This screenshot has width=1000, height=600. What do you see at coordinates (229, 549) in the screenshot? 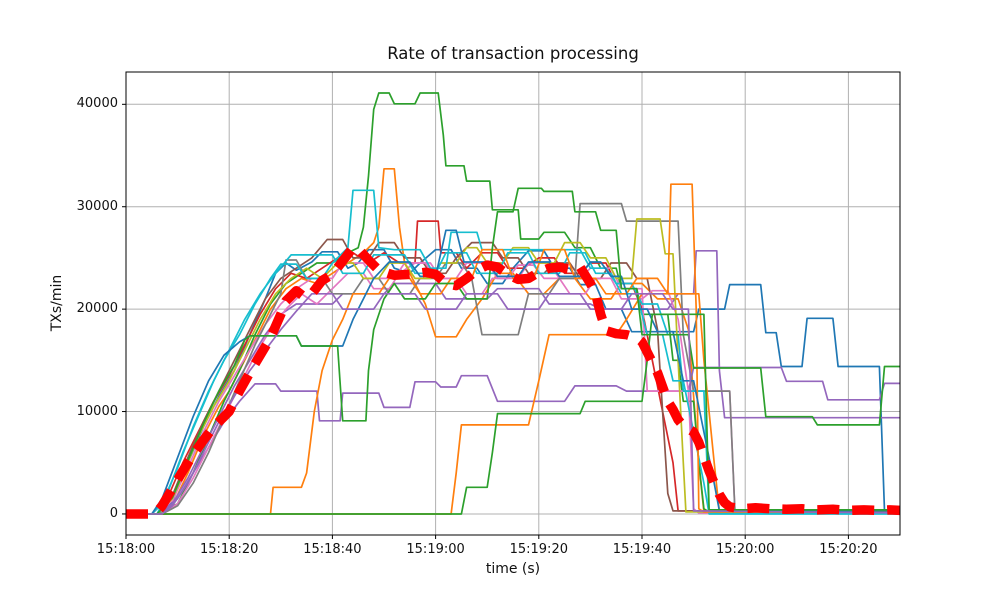
I see `x-tick-label: 15:18:20` at bounding box center [229, 549].